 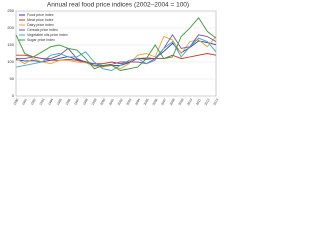 What do you see at coordinates (137, 102) in the screenshot?
I see `x-tick-label: 2004` at bounding box center [137, 102].